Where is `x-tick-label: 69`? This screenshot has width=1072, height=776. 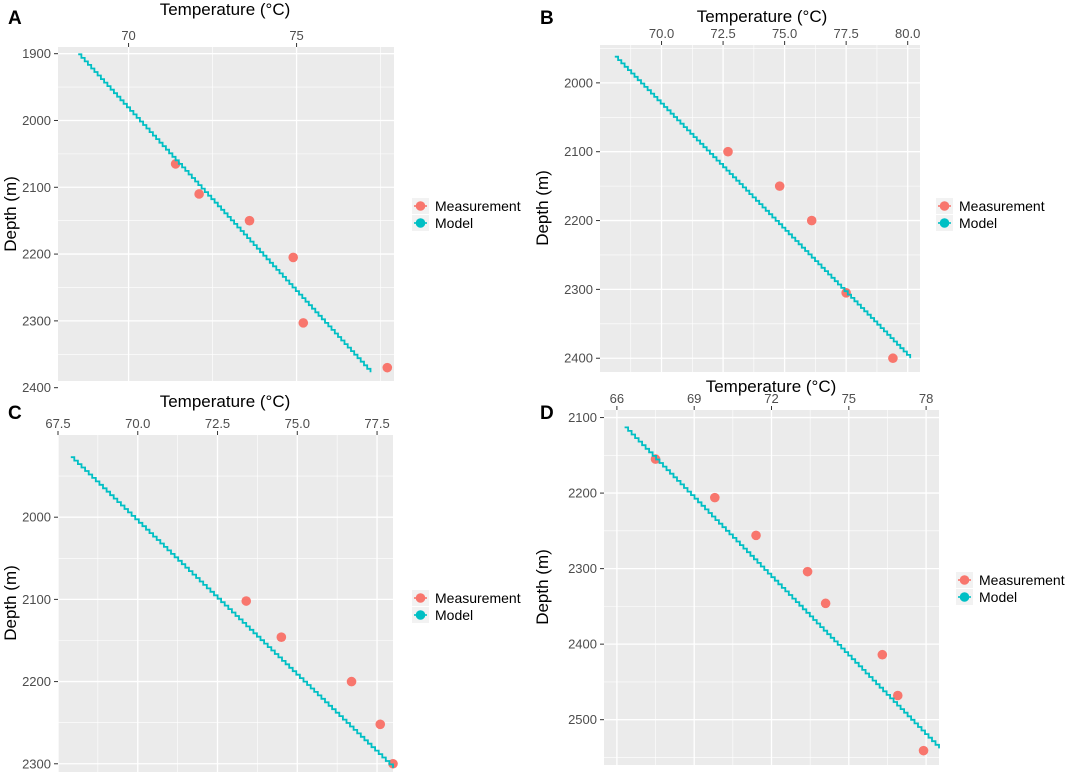 x-tick-label: 69 is located at coordinates (694, 398).